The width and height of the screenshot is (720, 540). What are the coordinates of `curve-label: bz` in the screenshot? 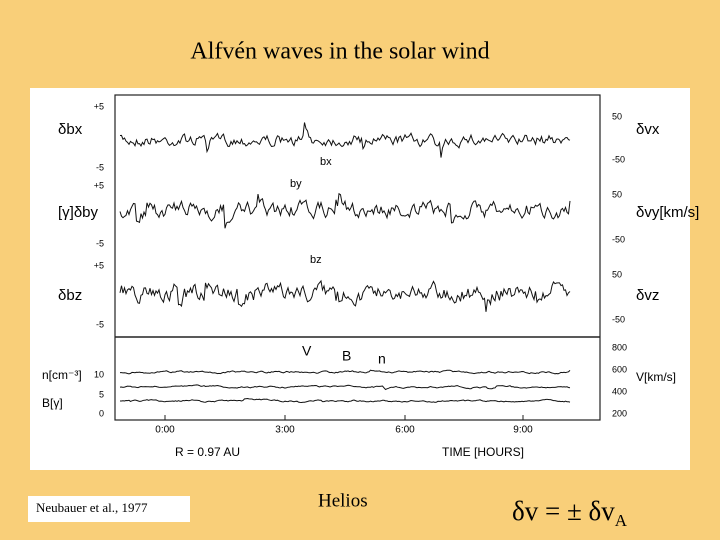 It's located at (316, 260).